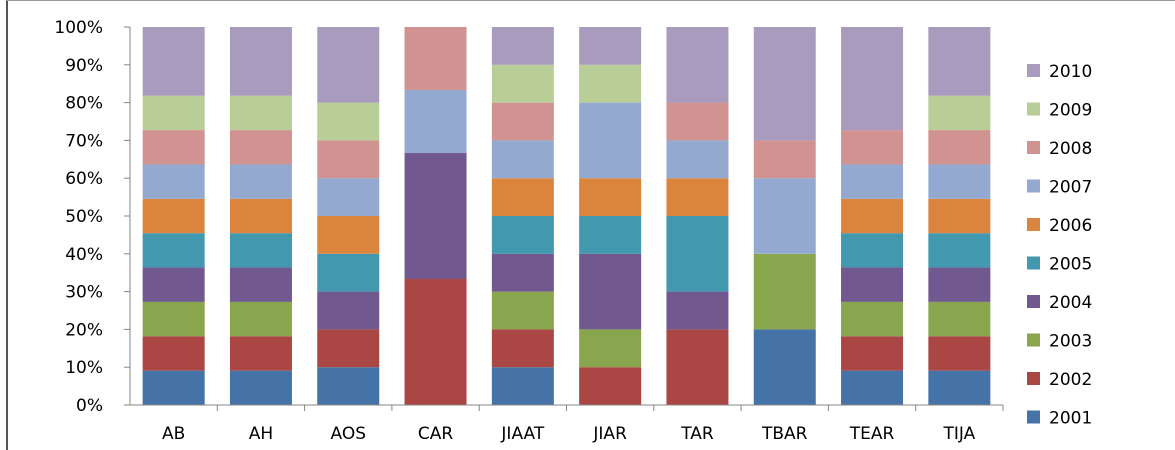  What do you see at coordinates (784, 159) in the screenshot?
I see `bar-segment-2008-TBAR` at bounding box center [784, 159].